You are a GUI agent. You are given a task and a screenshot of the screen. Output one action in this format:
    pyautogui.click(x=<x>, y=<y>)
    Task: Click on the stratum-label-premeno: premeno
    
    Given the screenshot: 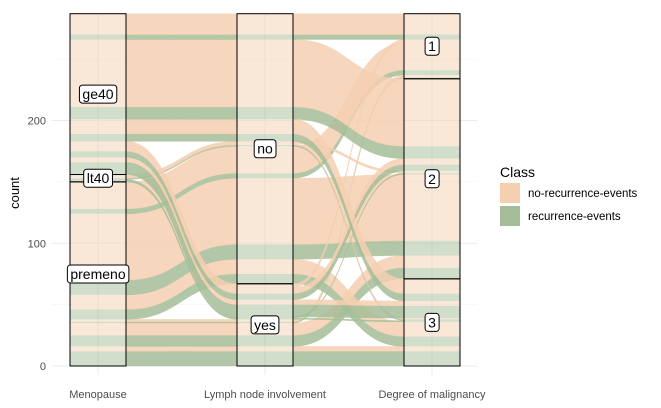 What is the action you would take?
    pyautogui.click(x=98, y=274)
    